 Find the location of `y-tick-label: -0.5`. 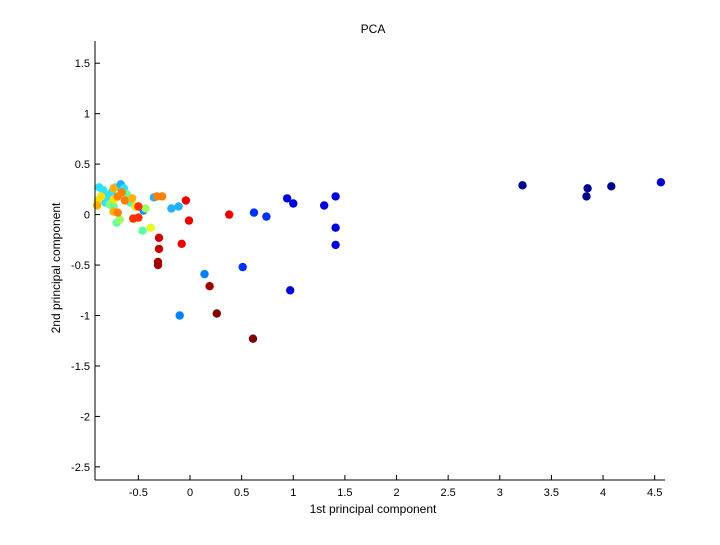

y-tick-label: -0.5 is located at coordinates (80, 266).